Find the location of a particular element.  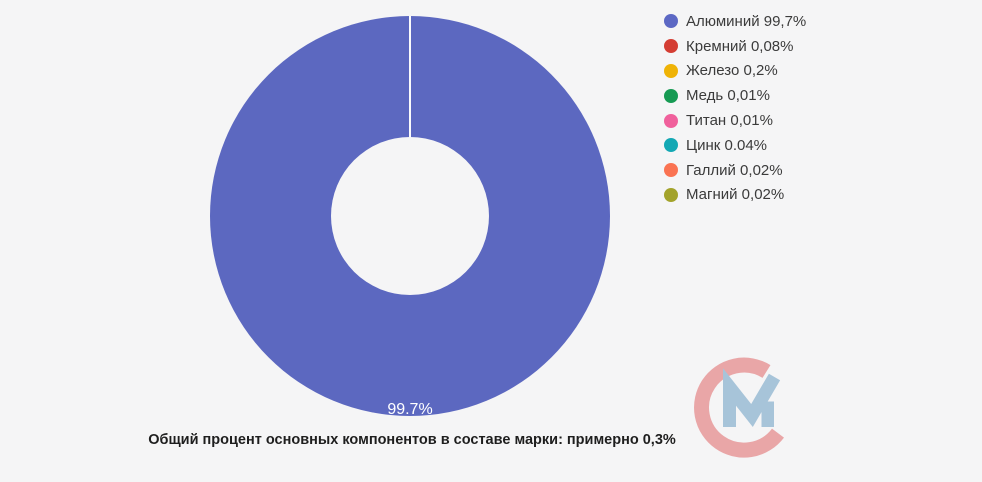

legend-item: Галлий 0,02% is located at coordinates (735, 170).